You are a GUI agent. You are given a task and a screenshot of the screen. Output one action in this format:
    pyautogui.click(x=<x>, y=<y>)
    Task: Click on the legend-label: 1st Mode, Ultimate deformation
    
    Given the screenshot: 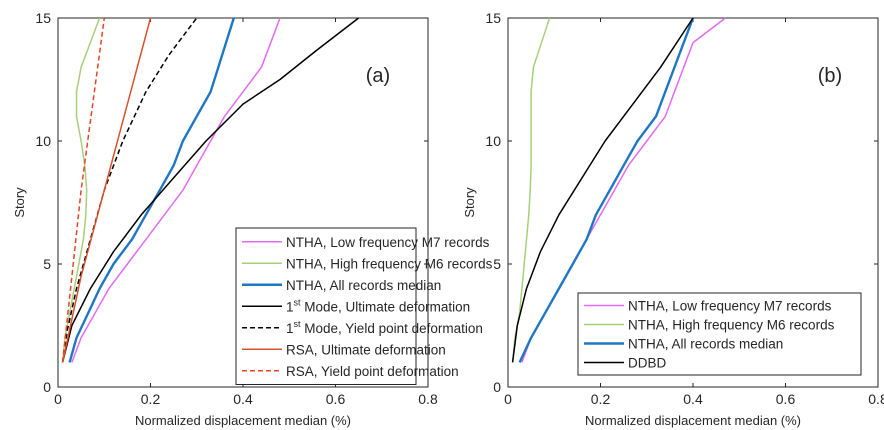 What is the action you would take?
    pyautogui.click(x=378, y=305)
    